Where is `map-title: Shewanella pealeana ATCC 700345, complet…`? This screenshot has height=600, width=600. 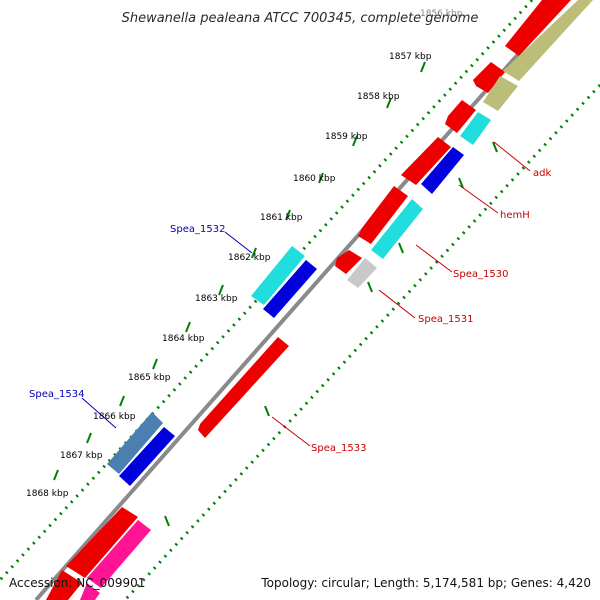
map-title: Shewanella pealeana ATCC 700345, complet… is located at coordinates (300, 18).